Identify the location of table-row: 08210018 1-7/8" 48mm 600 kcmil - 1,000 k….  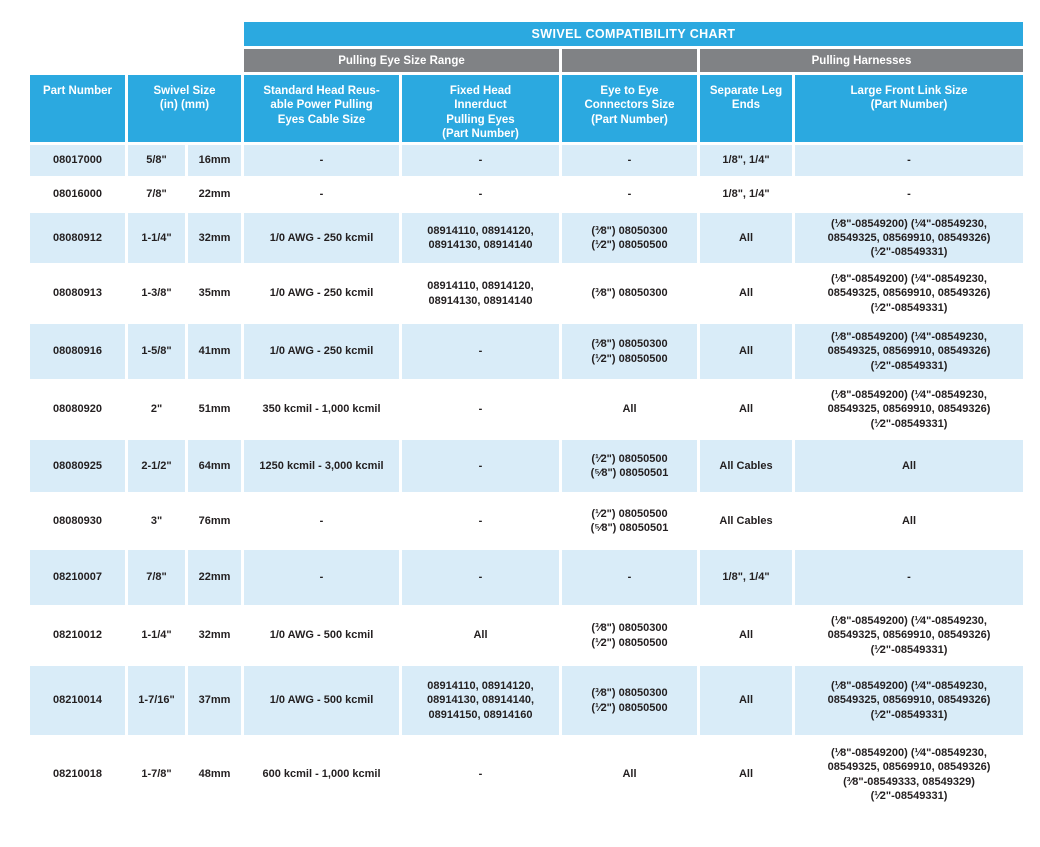
(526, 774).